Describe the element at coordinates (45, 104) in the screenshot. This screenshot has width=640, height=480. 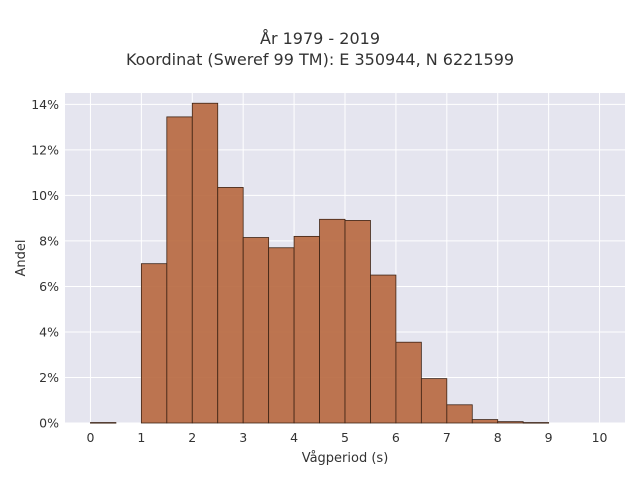
I see `y-tick-label: 14%` at that location.